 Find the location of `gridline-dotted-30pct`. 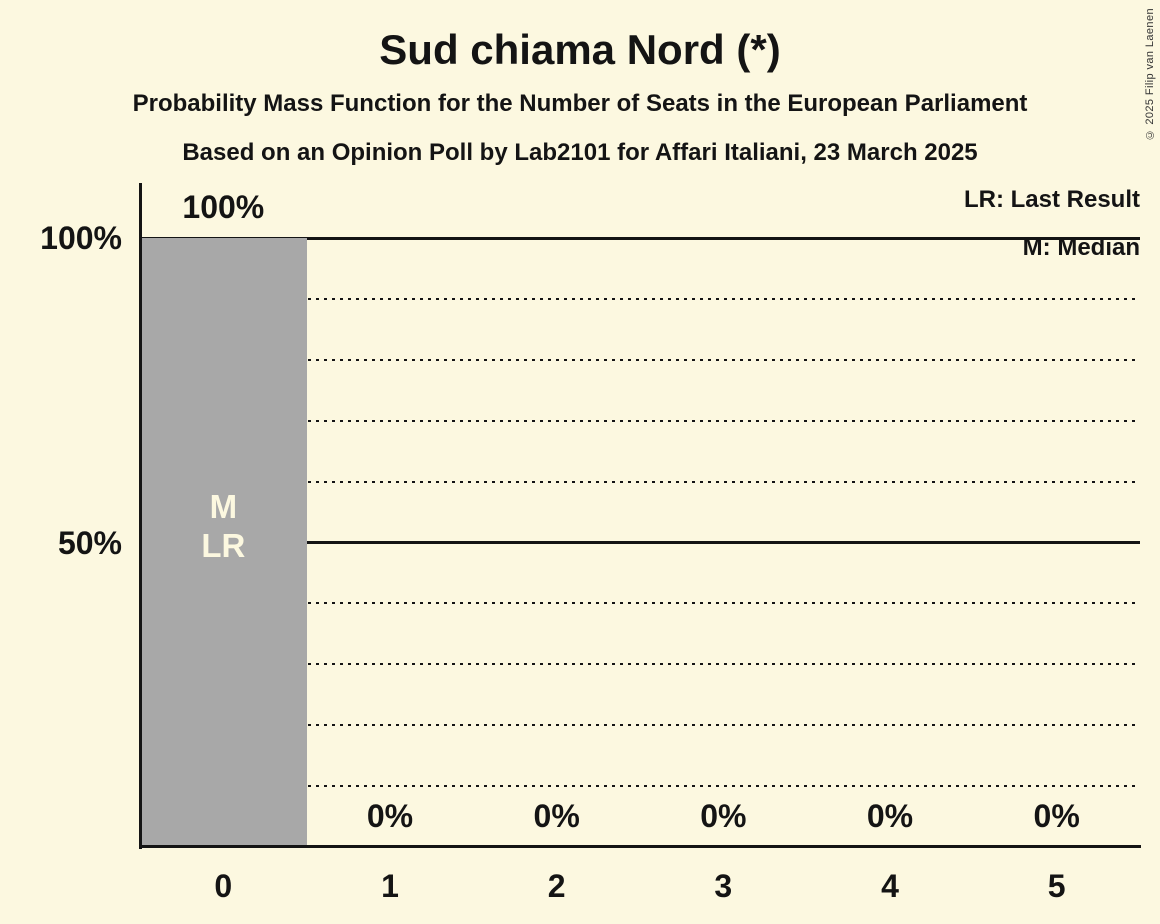

gridline-dotted-30pct is located at coordinates (640, 664).